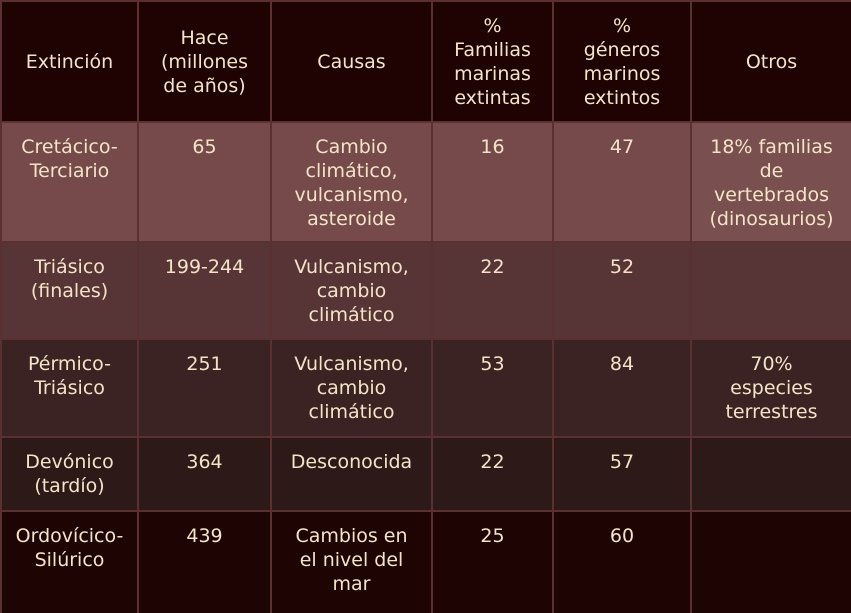  What do you see at coordinates (204, 388) in the screenshot?
I see `cell-hace: 251` at bounding box center [204, 388].